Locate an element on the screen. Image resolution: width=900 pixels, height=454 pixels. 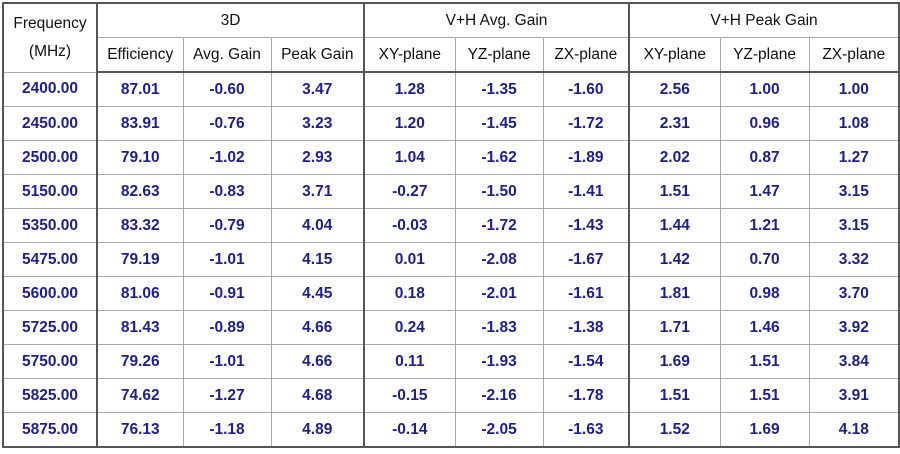
cell-avg-zx-plane: -1.60 is located at coordinates (586, 89).